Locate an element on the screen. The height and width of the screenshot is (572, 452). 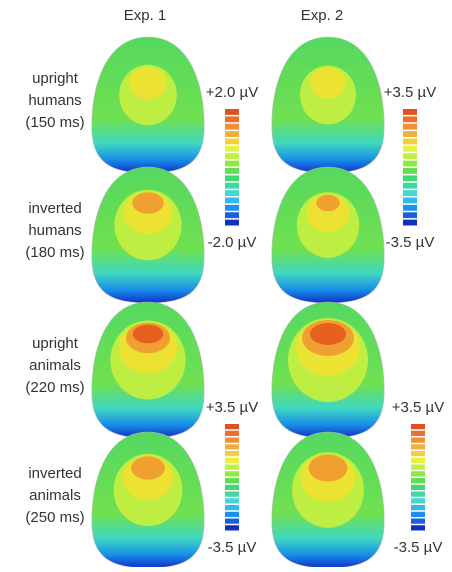
scale-max: +2.0 µV is located at coordinates (232, 92).